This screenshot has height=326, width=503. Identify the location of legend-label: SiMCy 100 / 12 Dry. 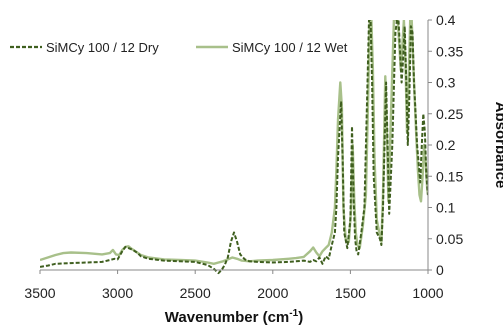
(102, 47).